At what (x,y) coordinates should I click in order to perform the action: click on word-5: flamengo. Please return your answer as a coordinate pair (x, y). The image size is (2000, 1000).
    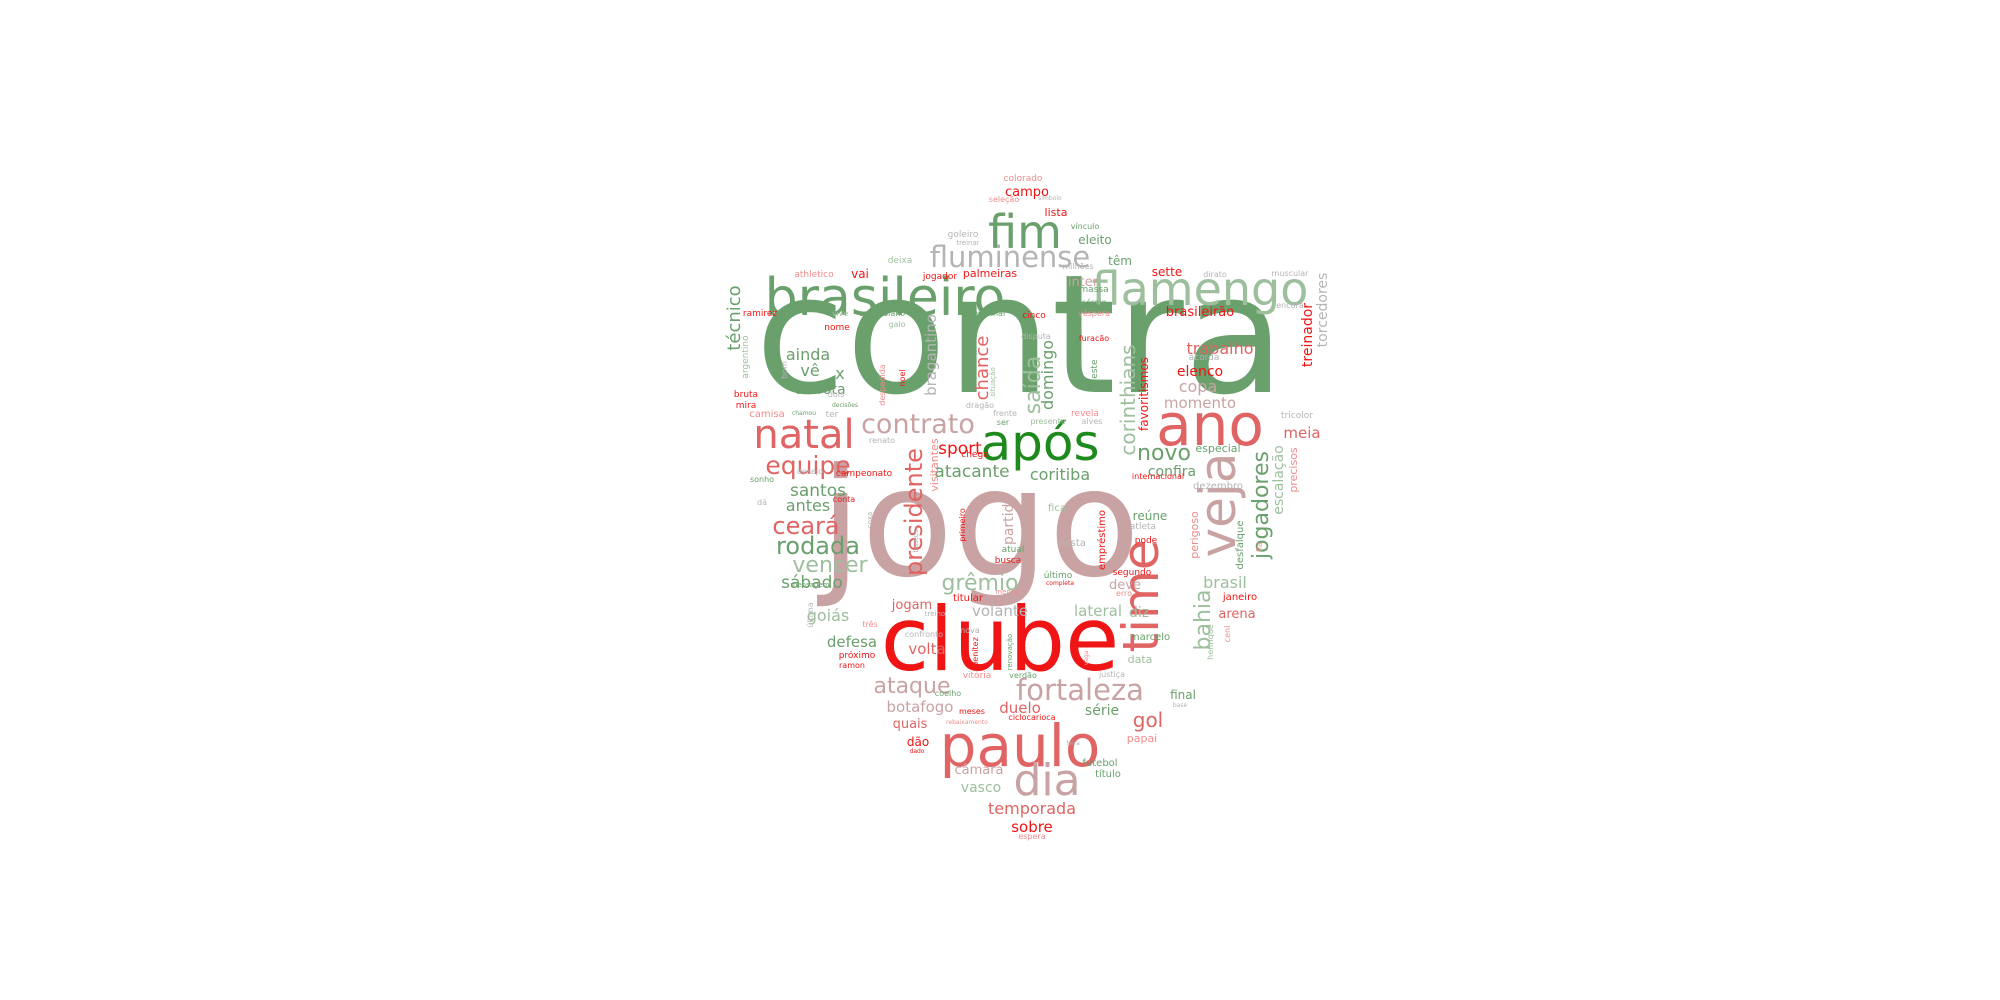
    Looking at the image, I should click on (1200, 289).